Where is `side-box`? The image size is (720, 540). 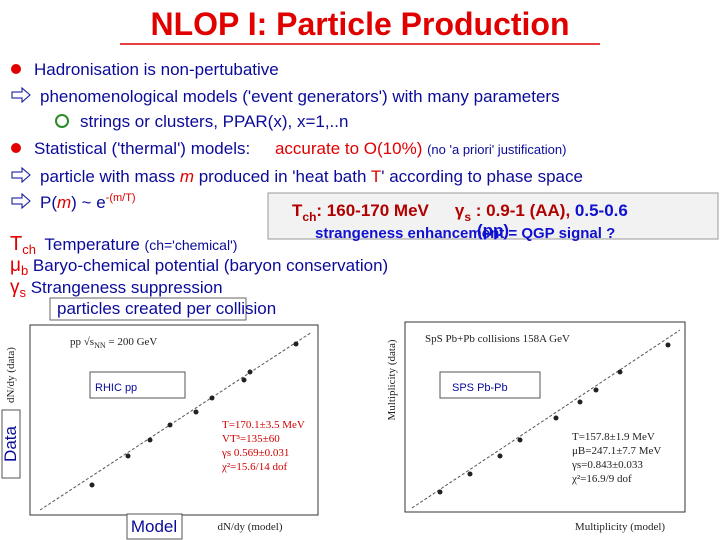 side-box is located at coordinates (11, 444).